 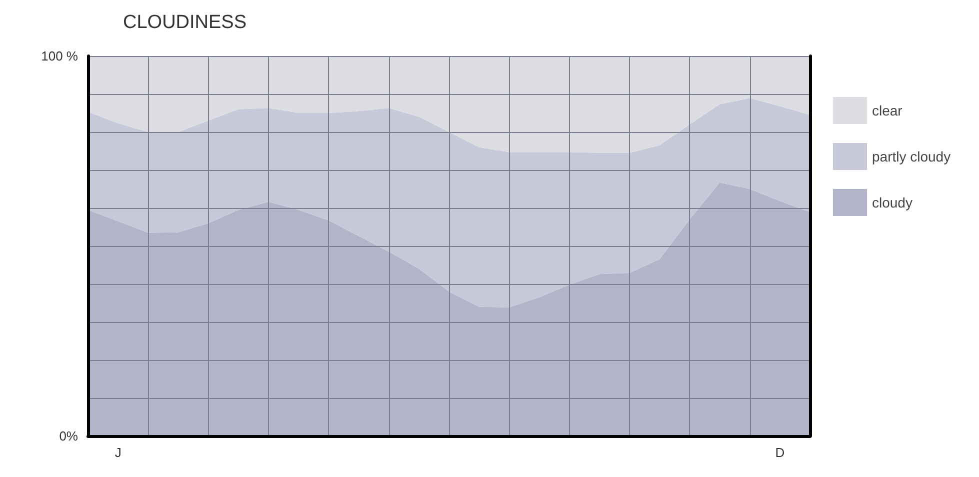 What do you see at coordinates (911, 156) in the screenshot?
I see `legend-label: partly cloudy` at bounding box center [911, 156].